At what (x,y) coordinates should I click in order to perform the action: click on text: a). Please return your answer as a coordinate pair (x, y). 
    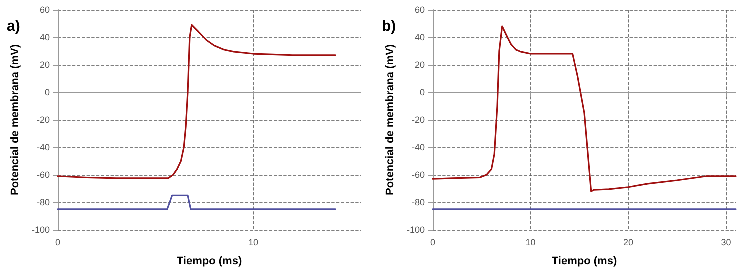
    Looking at the image, I should click on (13, 26).